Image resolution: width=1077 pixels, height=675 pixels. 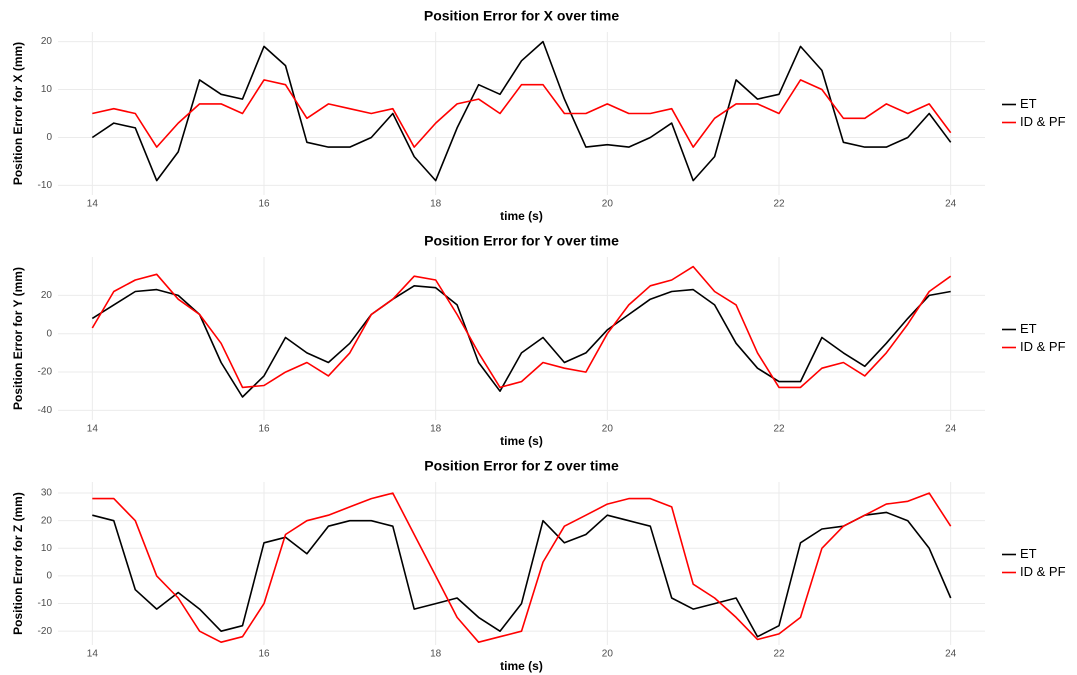 What do you see at coordinates (47, 493) in the screenshot?
I see `y-tick-label: 30` at bounding box center [47, 493].